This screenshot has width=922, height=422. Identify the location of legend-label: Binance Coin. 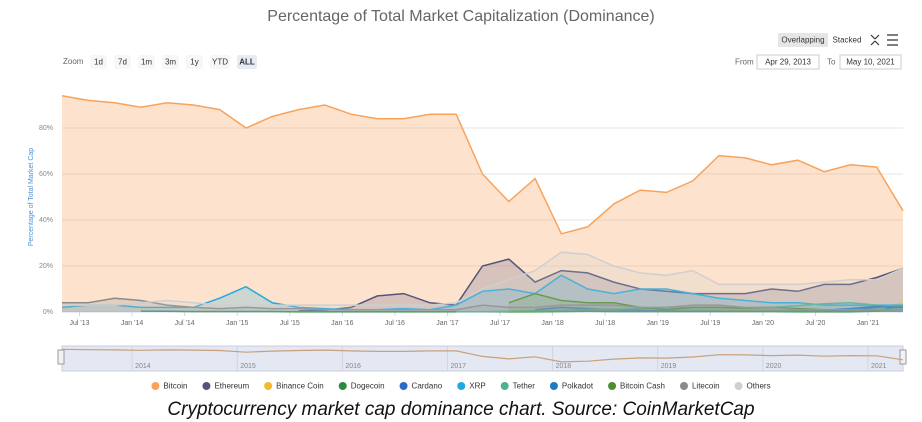
(300, 386).